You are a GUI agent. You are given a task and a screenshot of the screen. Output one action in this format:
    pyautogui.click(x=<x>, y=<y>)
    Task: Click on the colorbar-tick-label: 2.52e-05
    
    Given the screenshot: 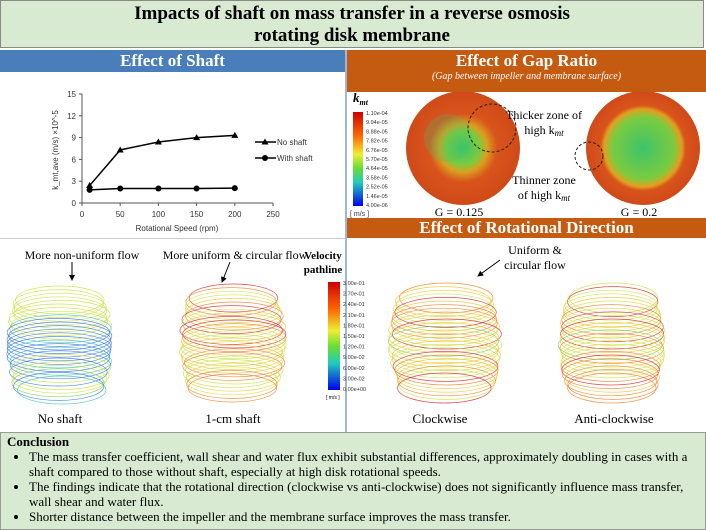 What is the action you would take?
    pyautogui.click(x=377, y=188)
    